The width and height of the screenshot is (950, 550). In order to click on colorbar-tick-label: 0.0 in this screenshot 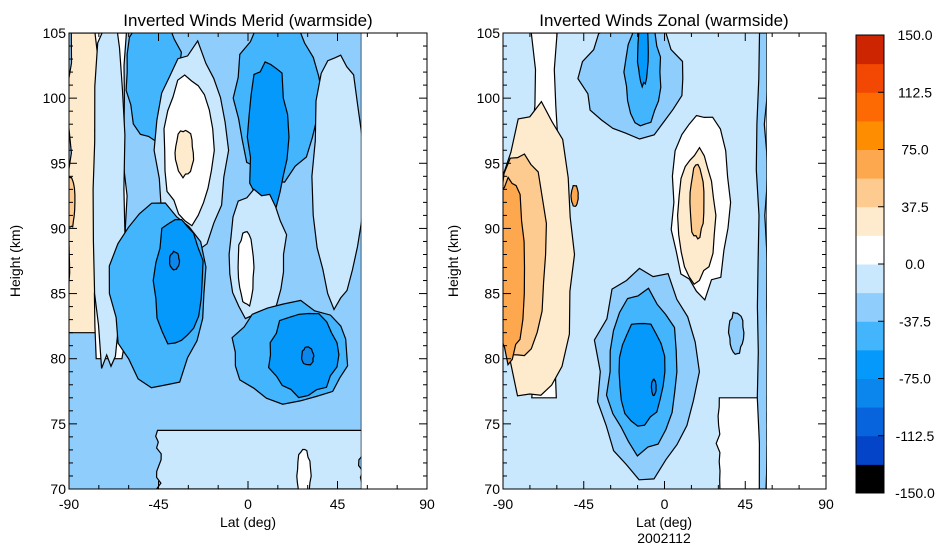, I will do `click(915, 264)`.